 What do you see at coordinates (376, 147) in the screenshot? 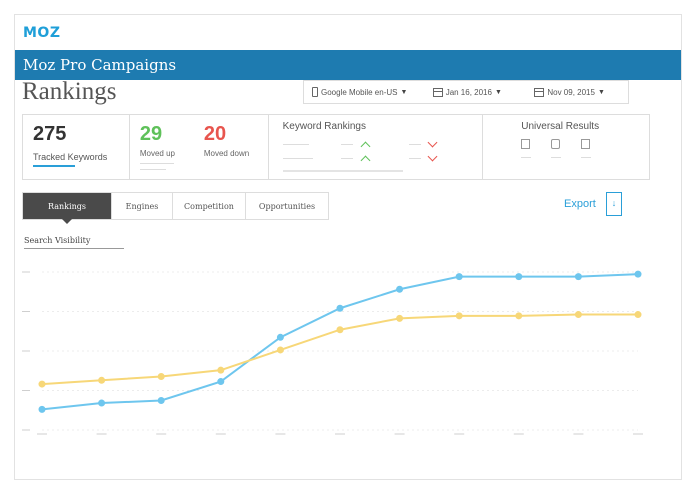
I see `keyword-rankings-stat: Keyword Rankings` at bounding box center [376, 147].